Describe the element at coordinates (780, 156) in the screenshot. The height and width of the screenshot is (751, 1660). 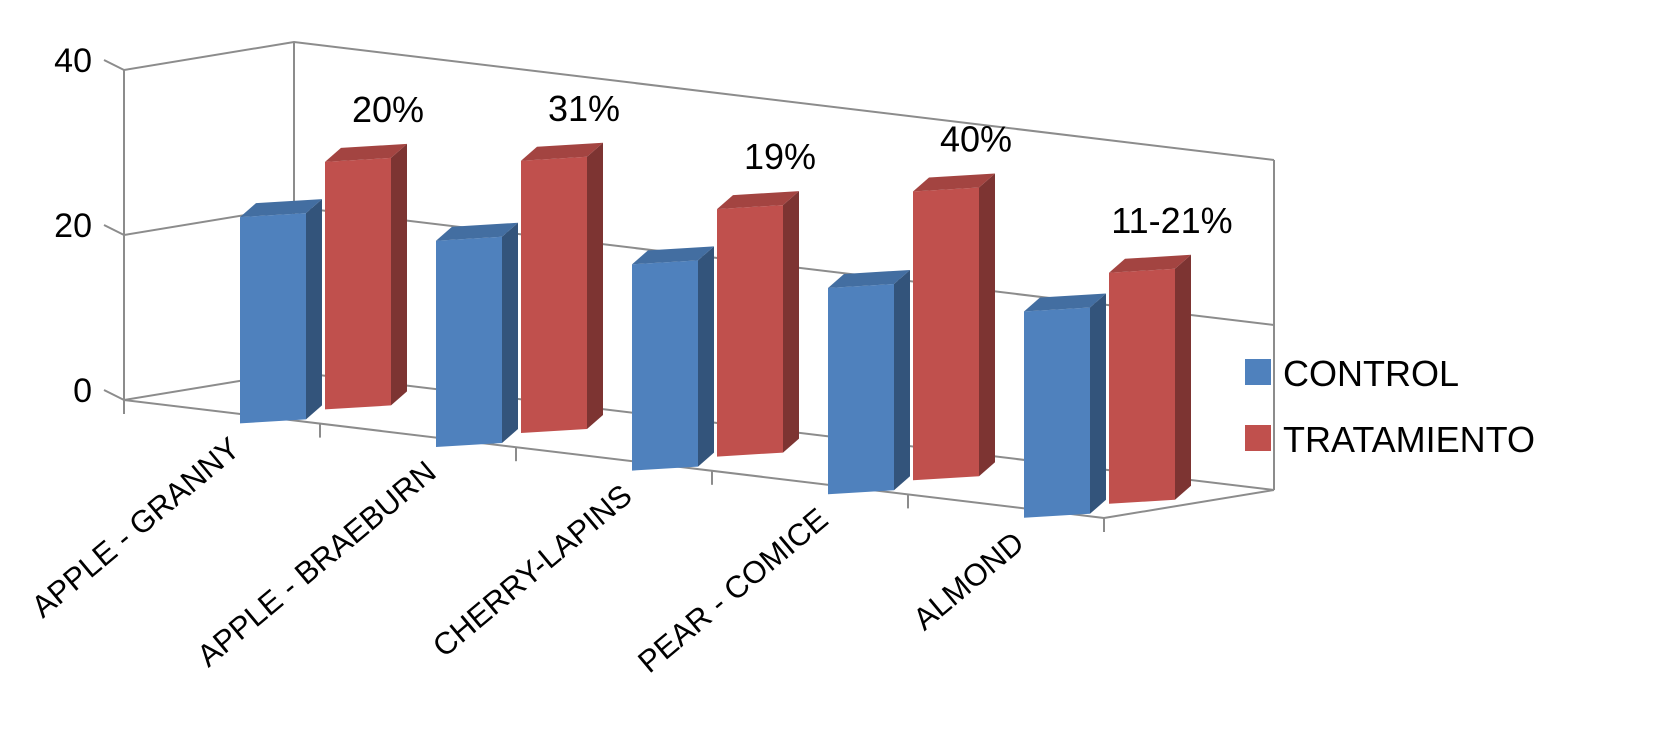
I see `annotation-label: 19%` at that location.